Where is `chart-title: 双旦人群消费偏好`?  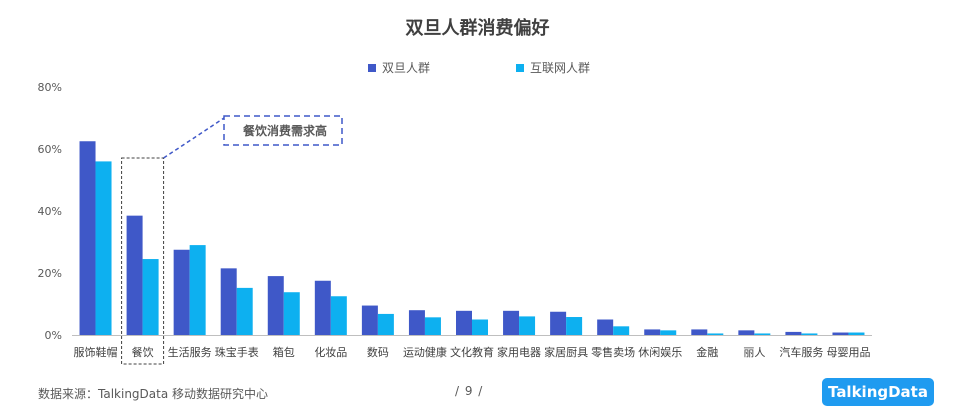
chart-title: 双旦人群消费偏好 is located at coordinates (477, 28).